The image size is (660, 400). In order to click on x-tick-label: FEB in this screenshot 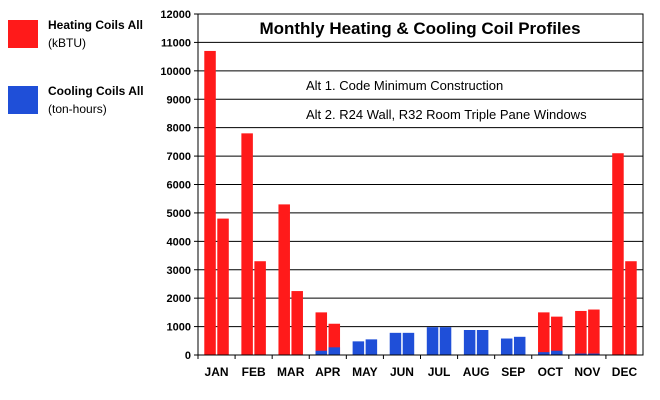, I will do `click(254, 372)`.